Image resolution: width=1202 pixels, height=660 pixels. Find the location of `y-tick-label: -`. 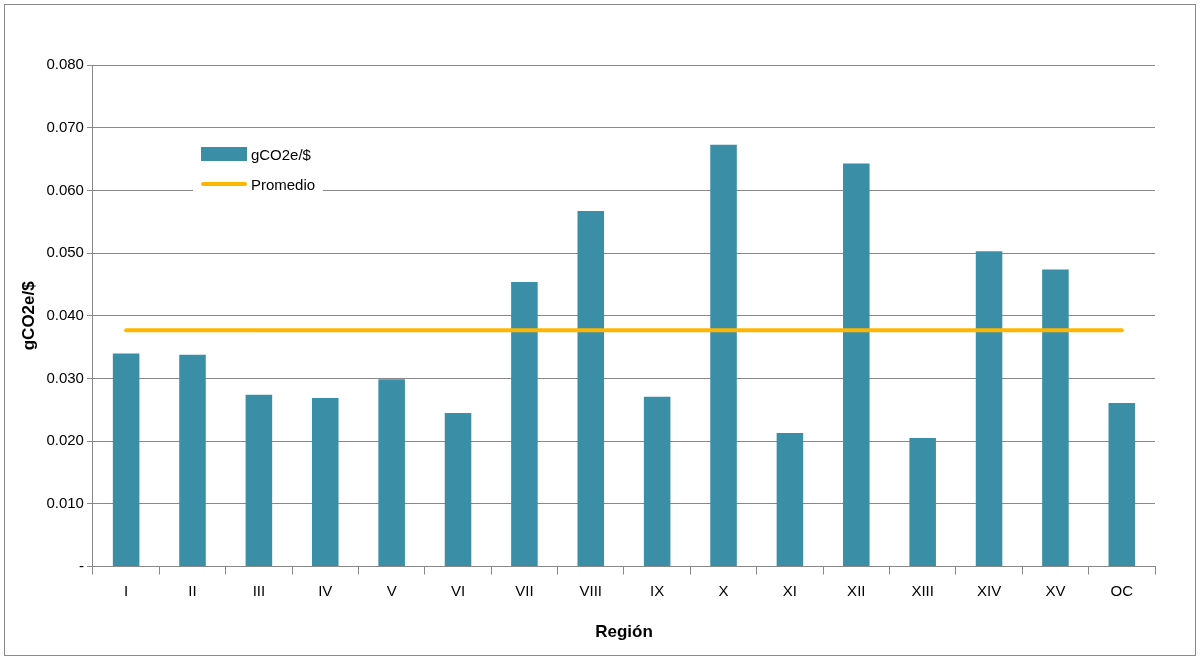

y-tick-label: - is located at coordinates (81, 565).